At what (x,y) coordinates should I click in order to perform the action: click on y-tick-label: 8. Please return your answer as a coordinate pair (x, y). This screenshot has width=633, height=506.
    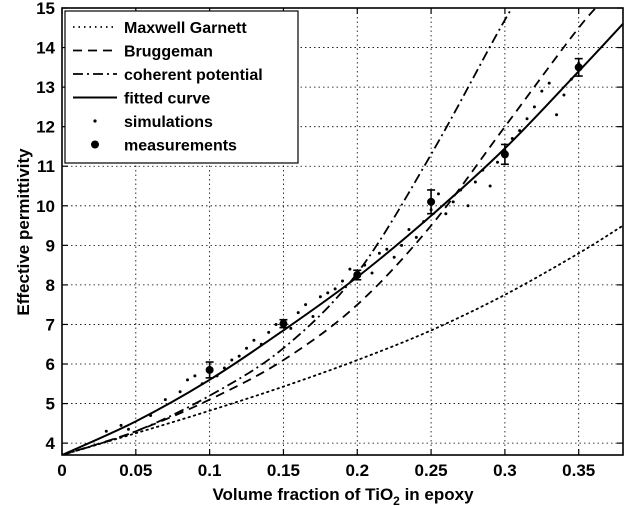
    Looking at the image, I should click on (50, 285).